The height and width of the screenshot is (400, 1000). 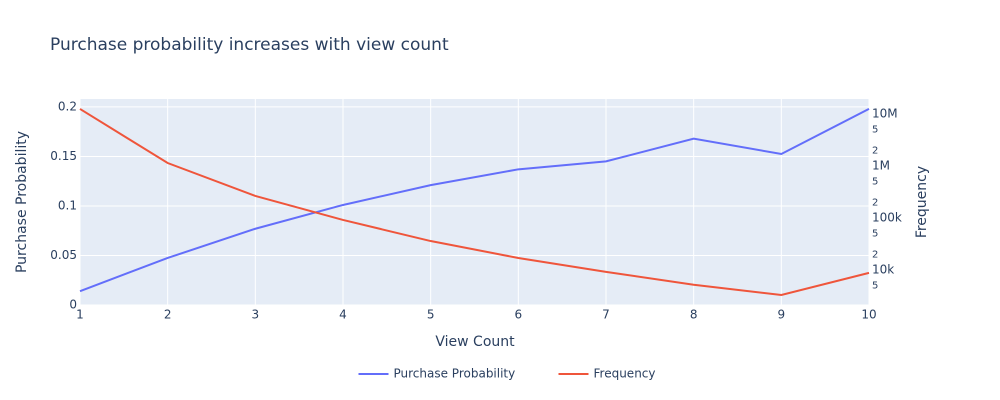 What do you see at coordinates (63, 255) in the screenshot?
I see `y-tick-label: 0.05` at bounding box center [63, 255].